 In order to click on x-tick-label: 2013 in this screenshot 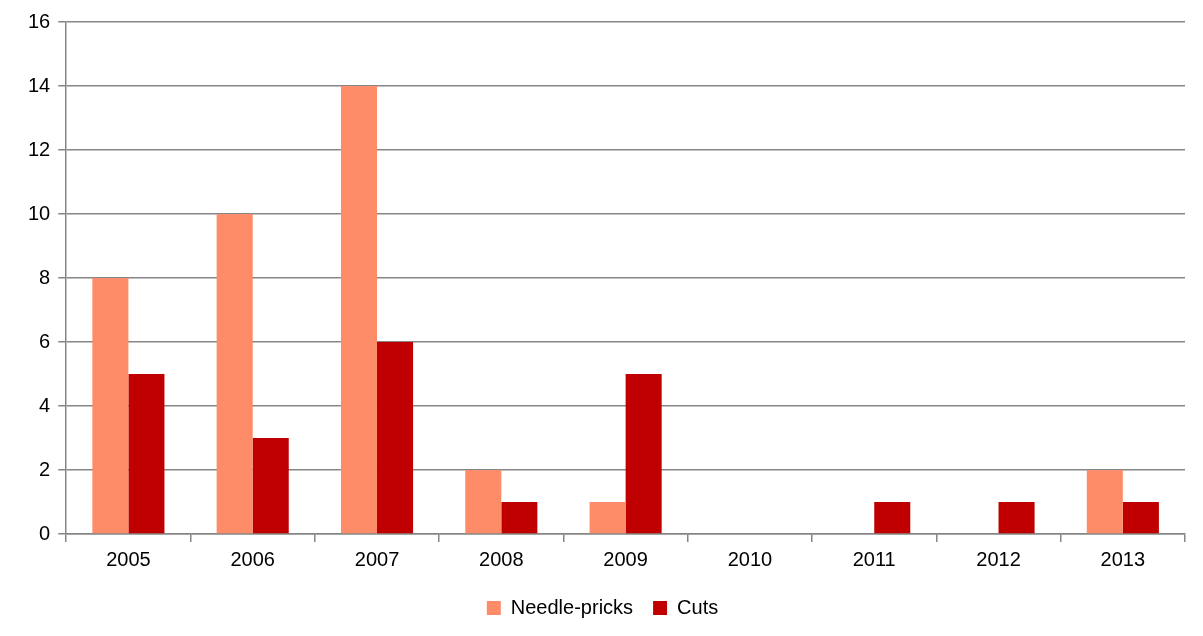, I will do `click(1123, 558)`.